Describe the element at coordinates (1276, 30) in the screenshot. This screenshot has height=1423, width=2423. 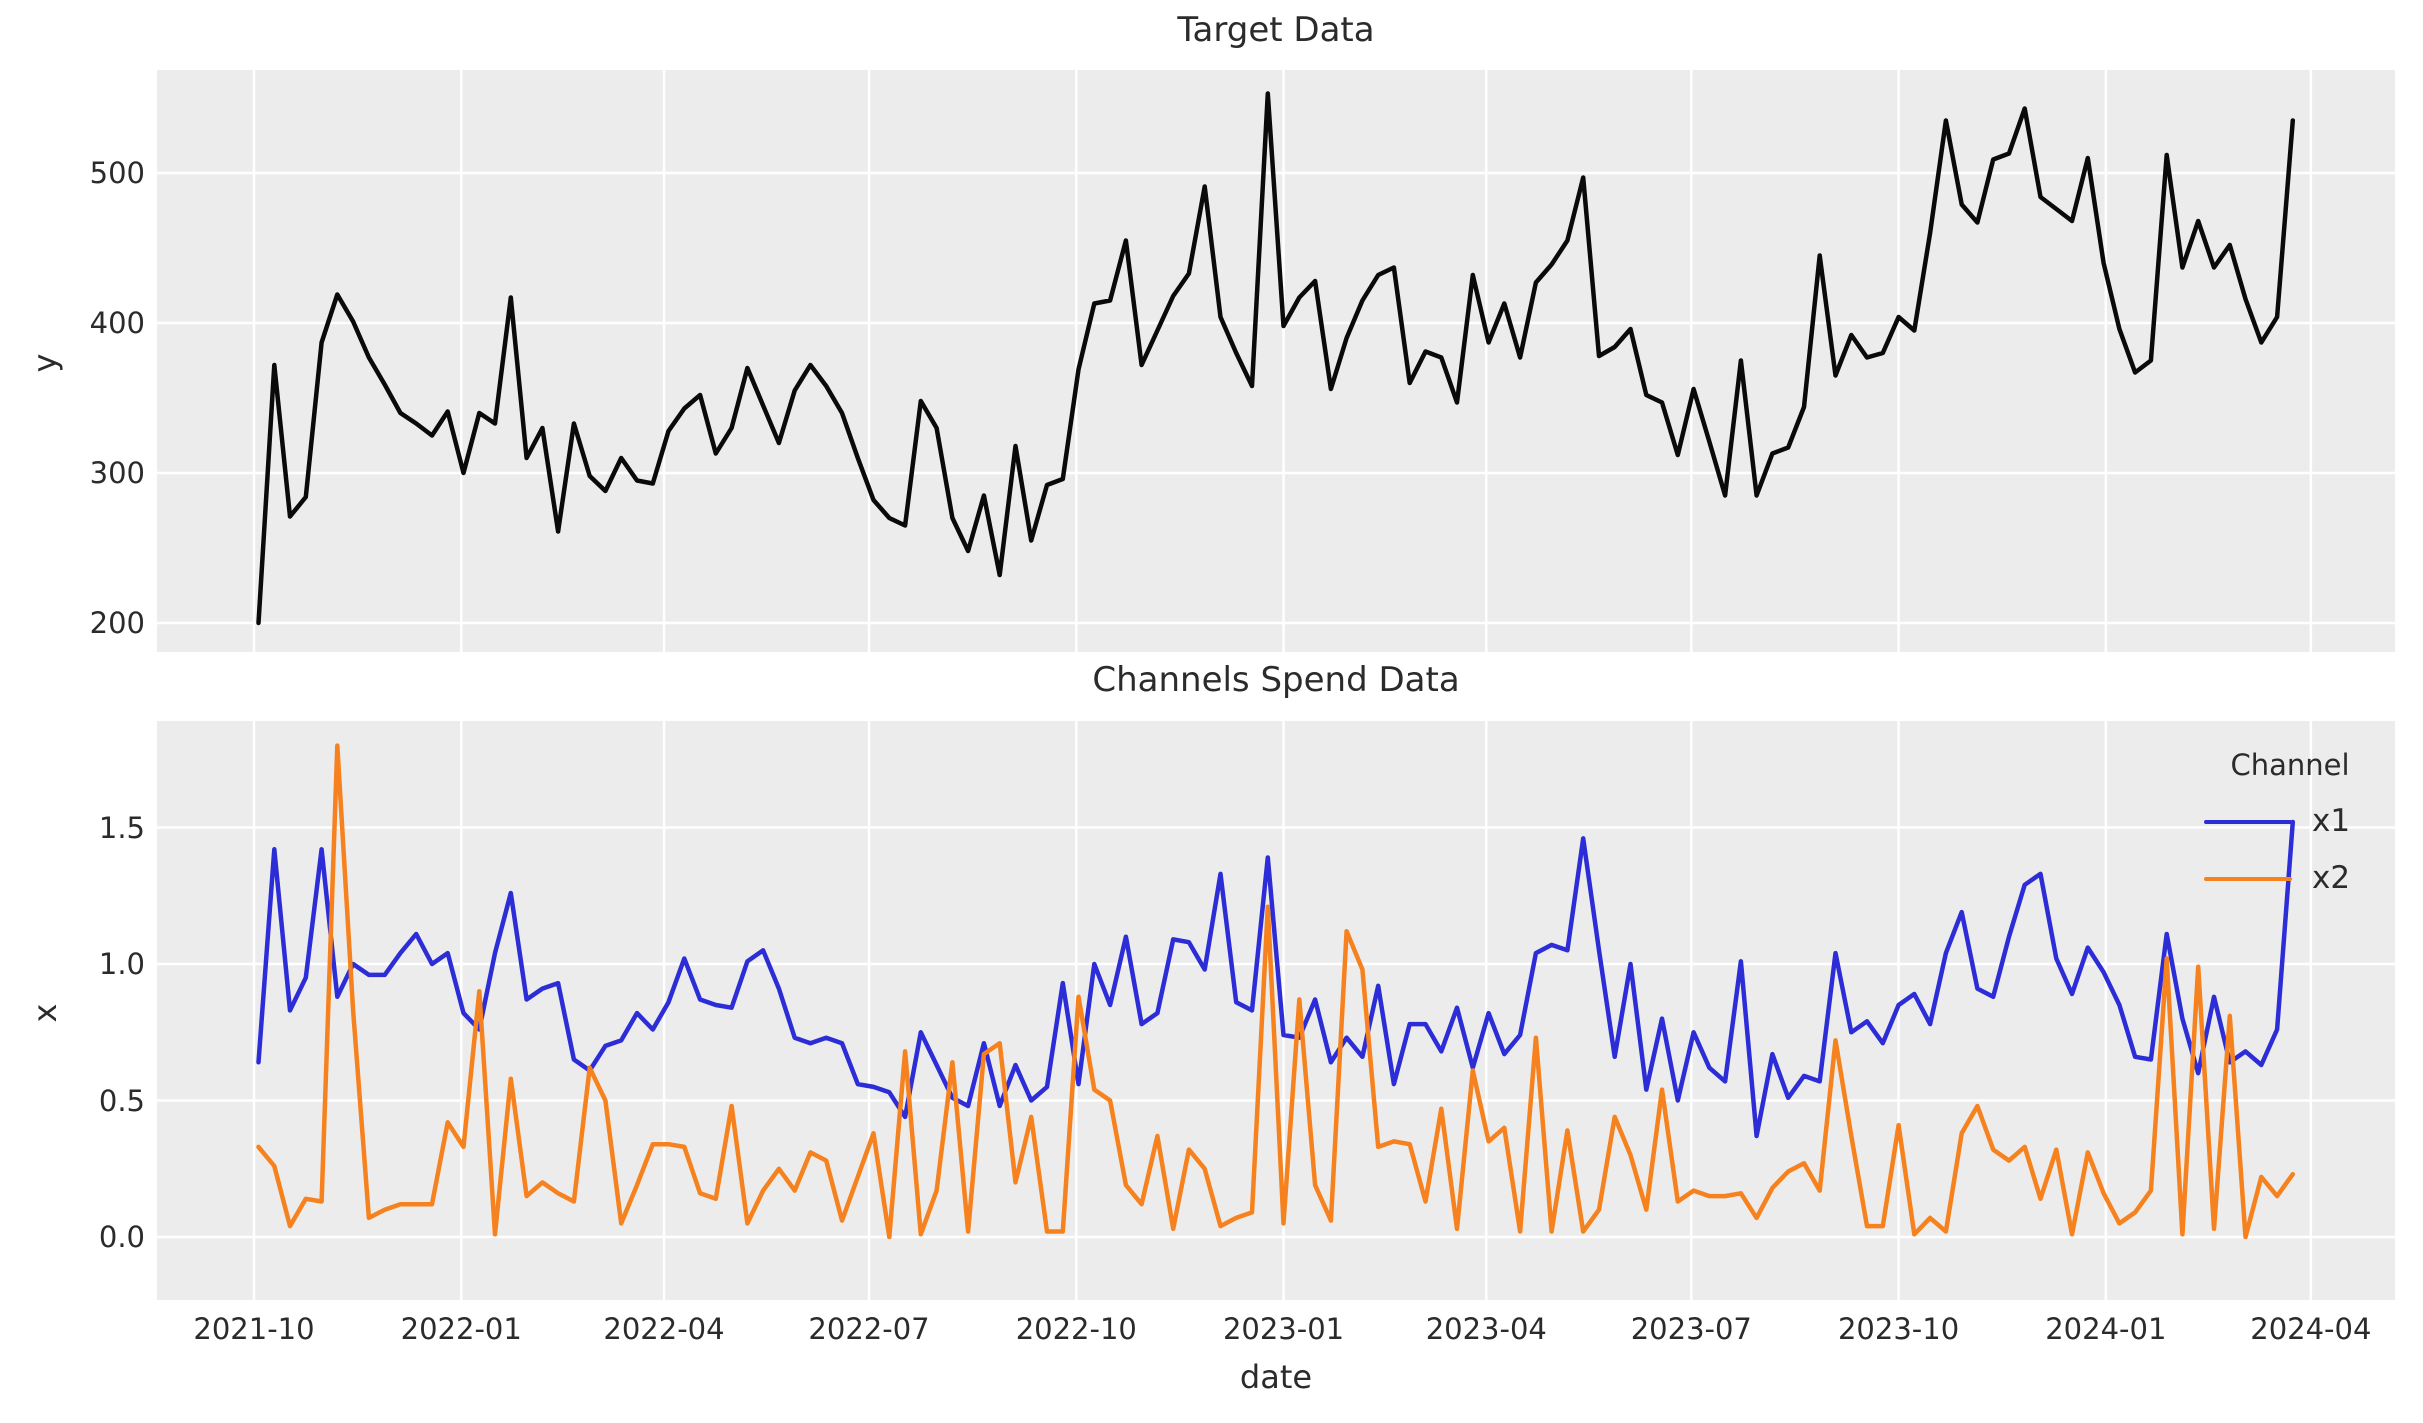
I see `target-chart-title: Target Data` at that location.